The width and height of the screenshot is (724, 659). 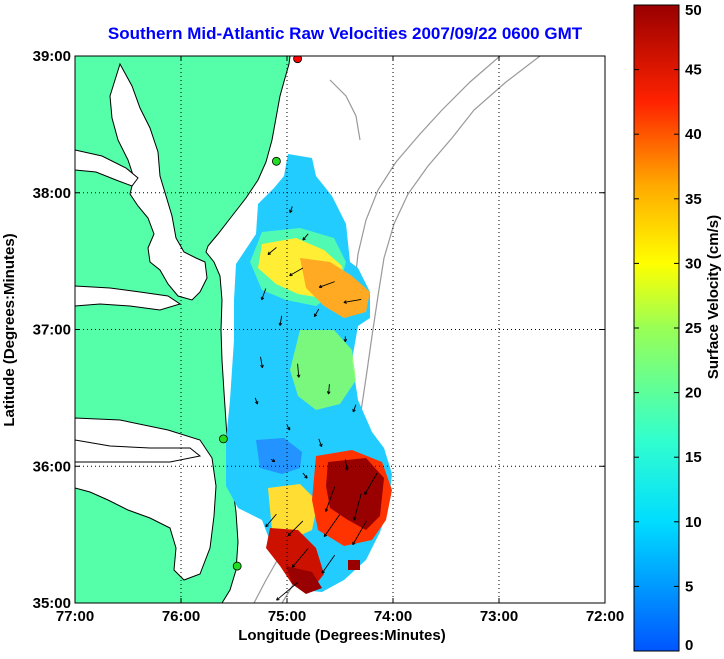 What do you see at coordinates (693, 70) in the screenshot?
I see `colorbar-tick-label: 45` at bounding box center [693, 70].